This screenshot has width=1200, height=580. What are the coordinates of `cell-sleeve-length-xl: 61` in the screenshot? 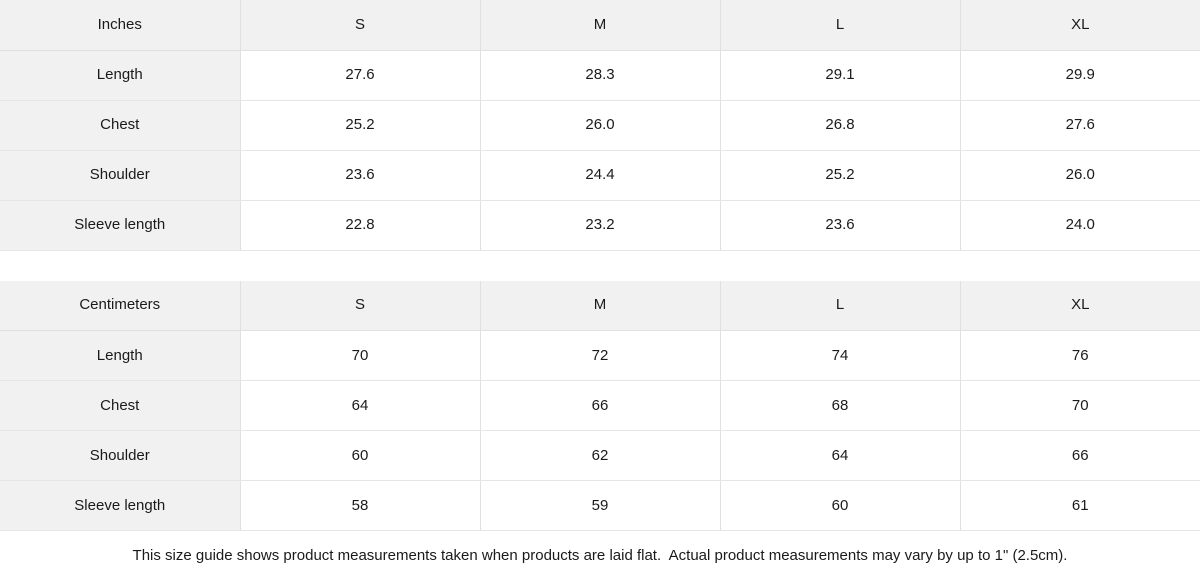 It's located at (1080, 505).